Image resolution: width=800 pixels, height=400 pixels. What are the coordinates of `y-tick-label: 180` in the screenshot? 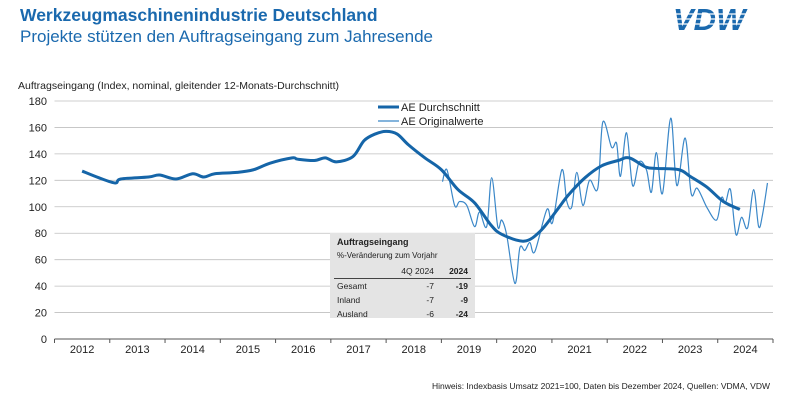 It's located at (38, 102).